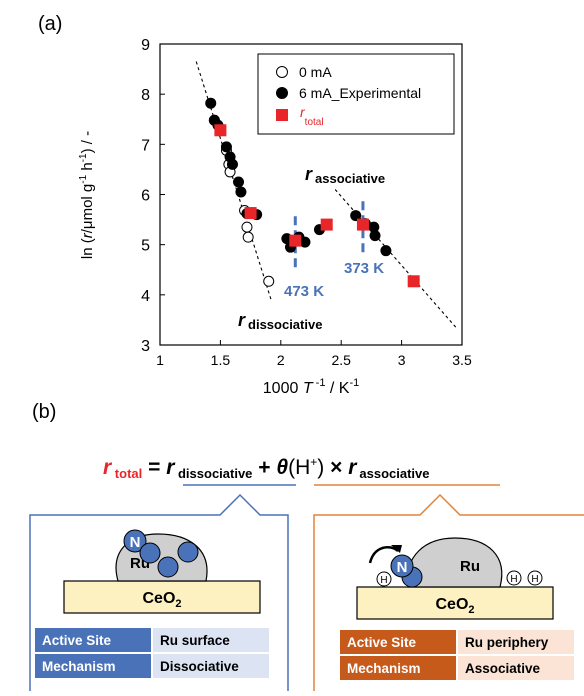 Image resolution: width=584 pixels, height=696 pixels. I want to click on legend-open-circle-icon, so click(282, 72).